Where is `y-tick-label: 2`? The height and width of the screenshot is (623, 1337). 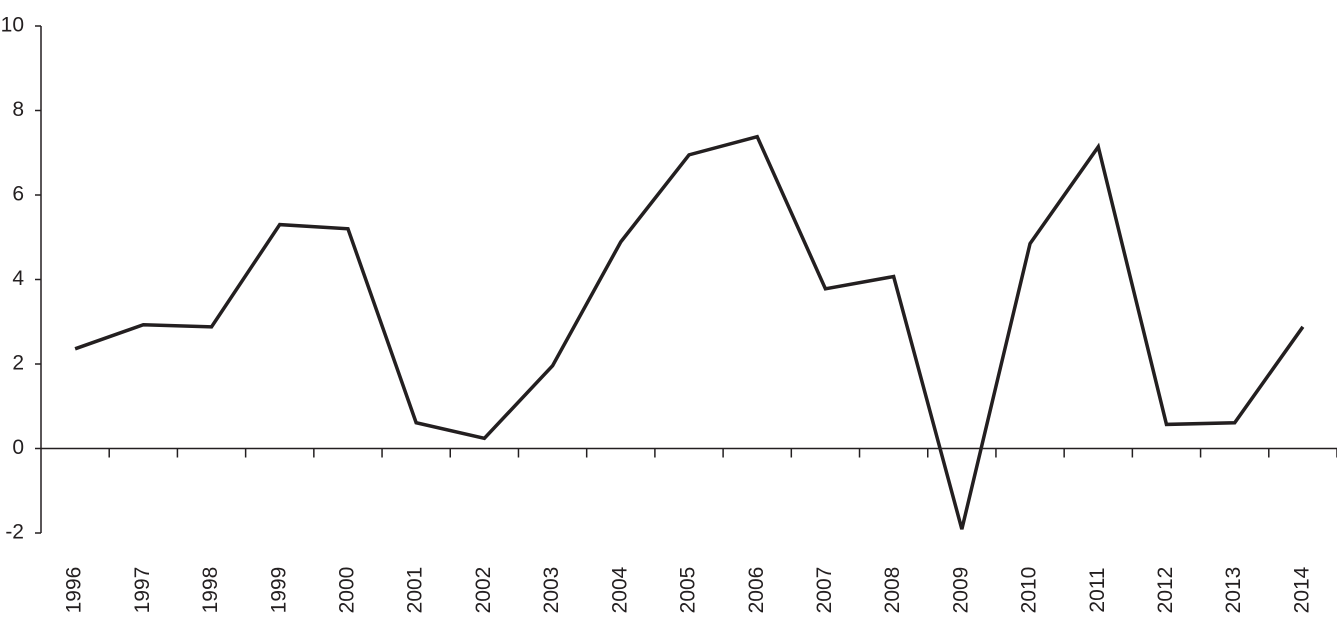
y-tick-label: 2 is located at coordinates (18, 363).